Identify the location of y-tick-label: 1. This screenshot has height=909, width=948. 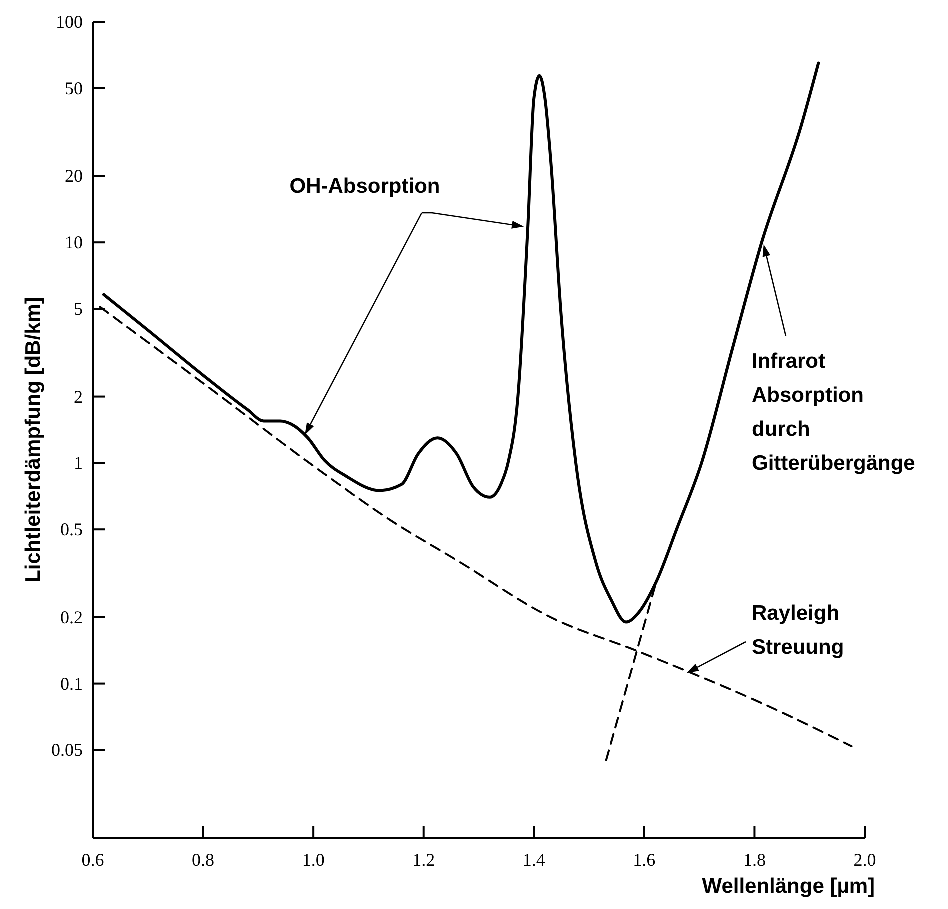
(78, 463).